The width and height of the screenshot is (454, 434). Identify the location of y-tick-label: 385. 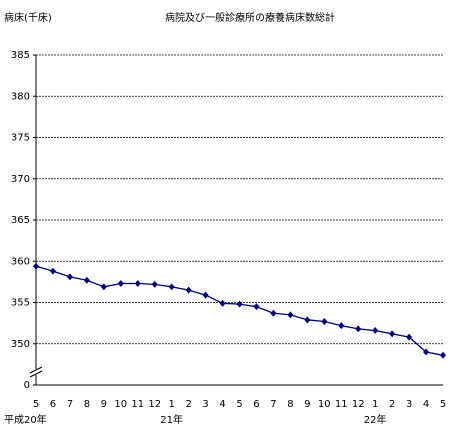
(20, 55).